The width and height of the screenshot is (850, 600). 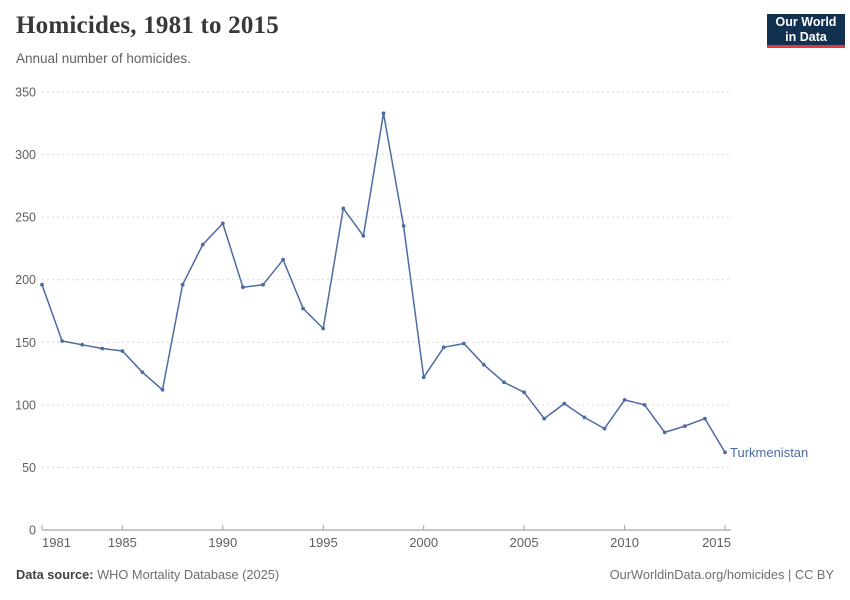 What do you see at coordinates (624, 542) in the screenshot?
I see `x-tick-label: 2010` at bounding box center [624, 542].